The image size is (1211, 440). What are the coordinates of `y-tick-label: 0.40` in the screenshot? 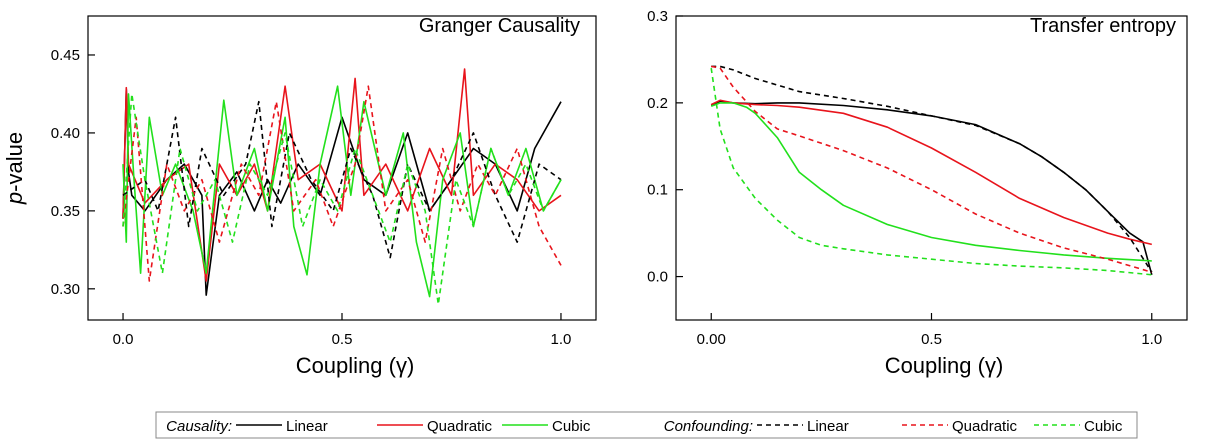 It's located at (65, 133).